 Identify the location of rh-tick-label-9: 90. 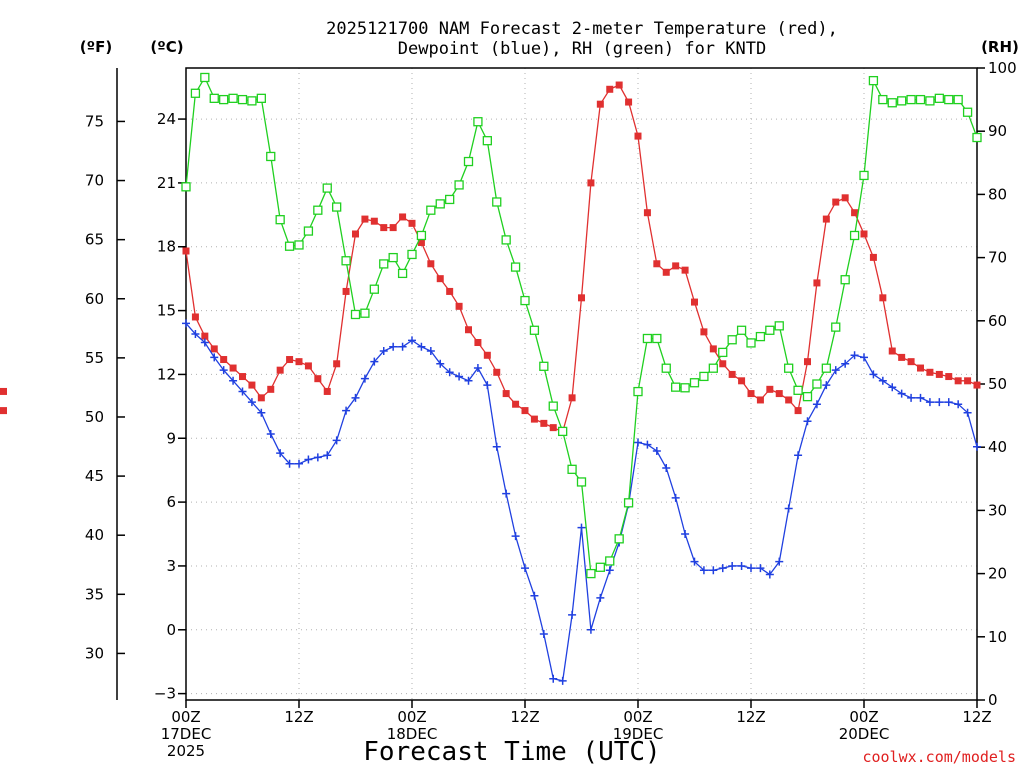
(997, 131).